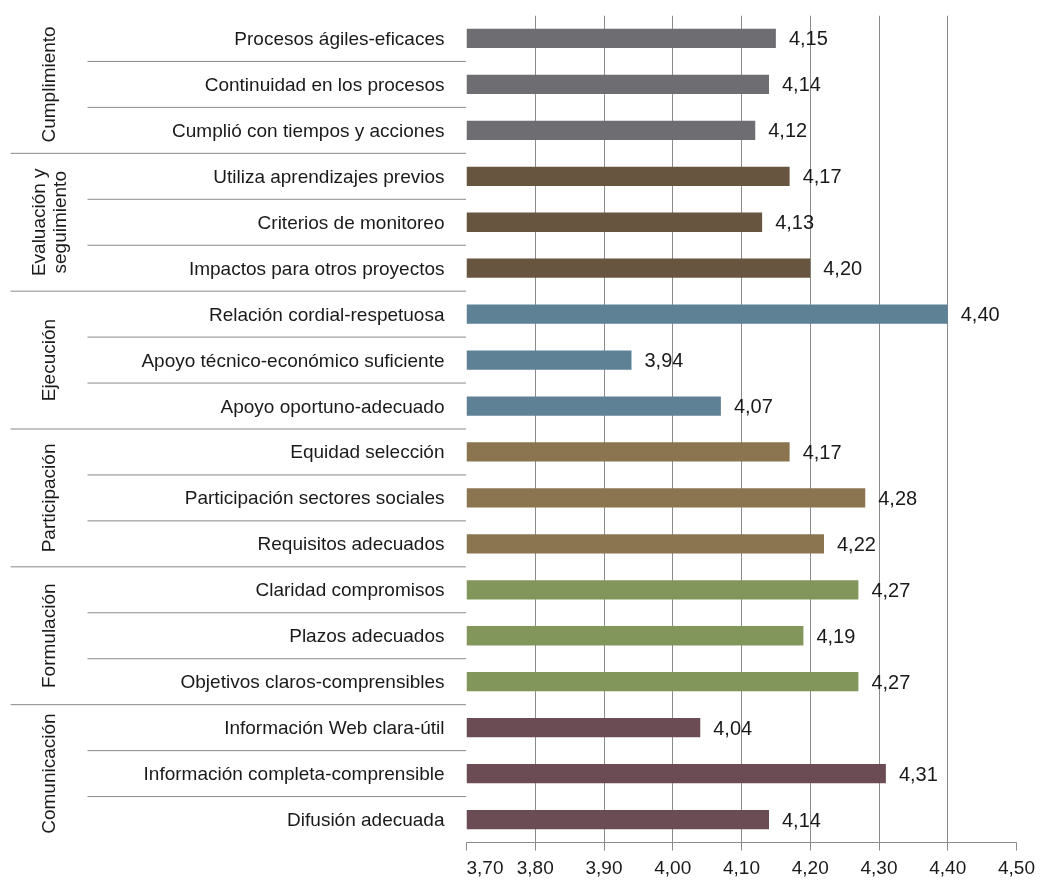 Image resolution: width=1045 pixels, height=888 pixels. What do you see at coordinates (856, 543) in the screenshot?
I see `data-label: 4,22` at bounding box center [856, 543].